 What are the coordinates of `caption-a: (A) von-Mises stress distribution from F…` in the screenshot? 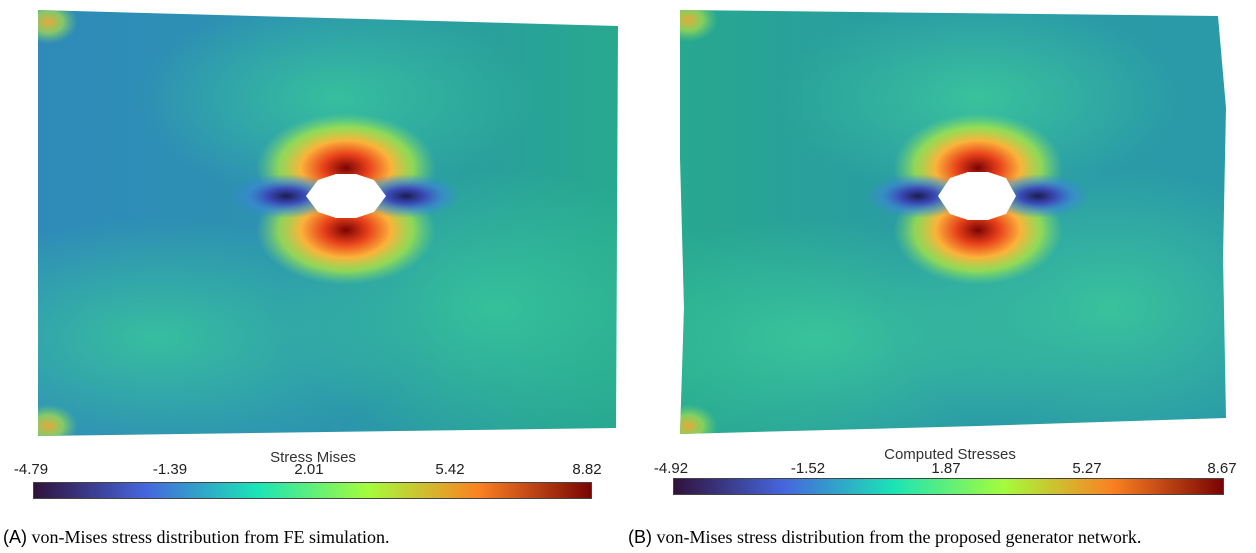 It's located at (196, 537).